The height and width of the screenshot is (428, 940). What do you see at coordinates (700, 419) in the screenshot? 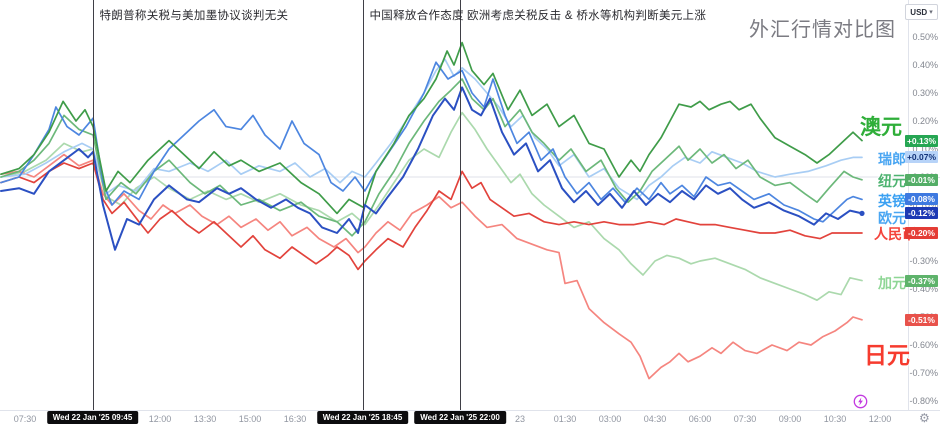
I see `x-axis-tick: 06:00` at bounding box center [700, 419].